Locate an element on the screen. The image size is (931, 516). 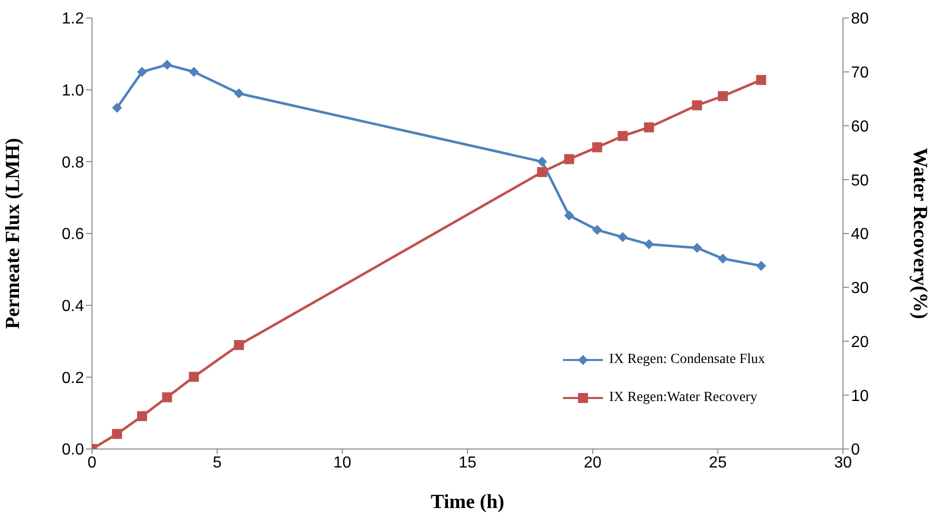
y-tick-label: 0.2 is located at coordinates (73, 378).